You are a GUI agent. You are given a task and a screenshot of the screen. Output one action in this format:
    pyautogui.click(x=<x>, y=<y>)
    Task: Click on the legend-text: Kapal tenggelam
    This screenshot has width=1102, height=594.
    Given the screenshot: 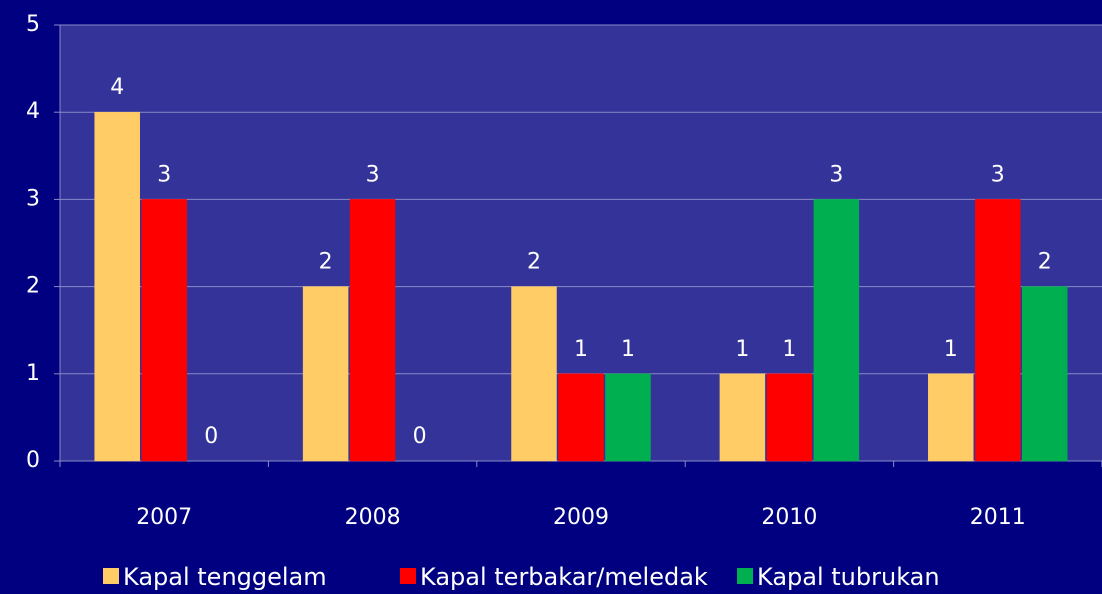 What is the action you would take?
    pyautogui.click(x=225, y=577)
    